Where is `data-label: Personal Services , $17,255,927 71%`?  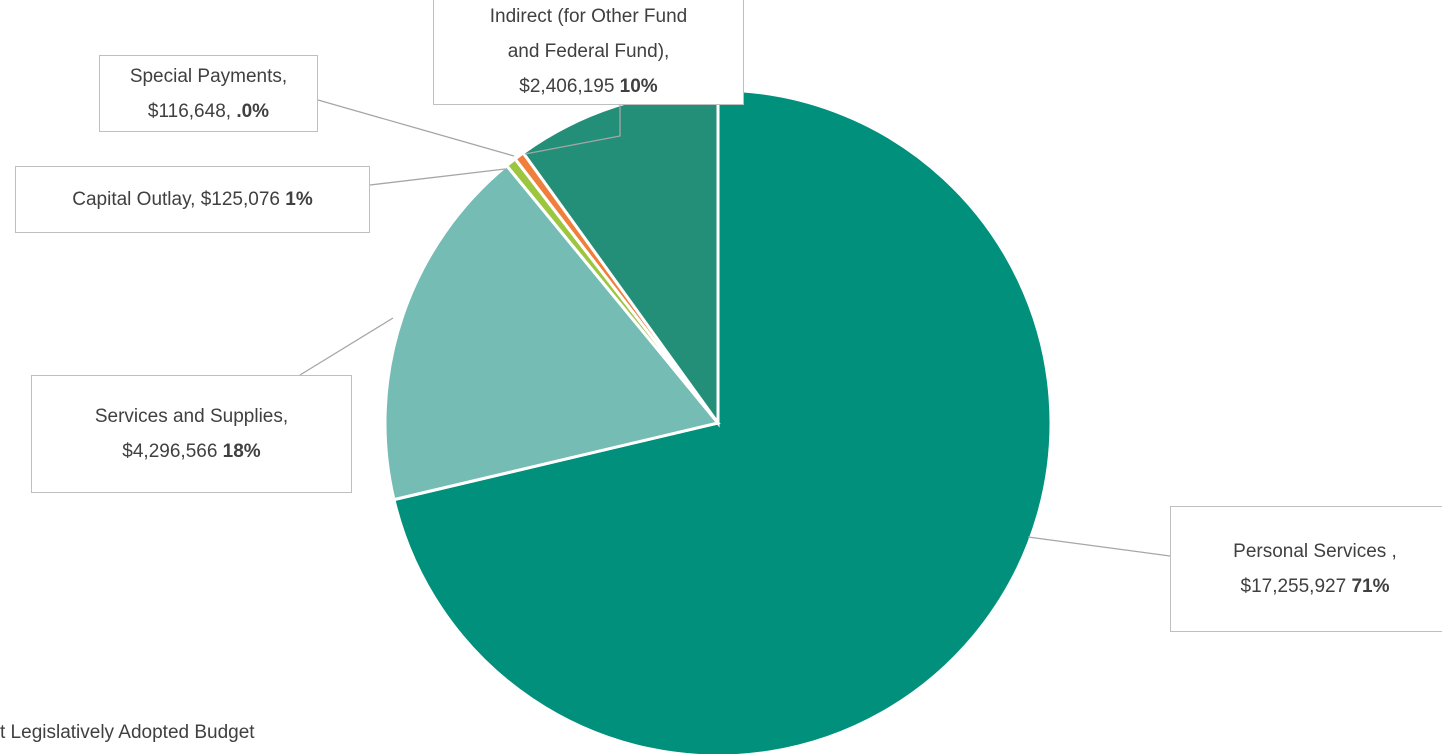 data-label: Personal Services , $17,255,927 71% is located at coordinates (1315, 569).